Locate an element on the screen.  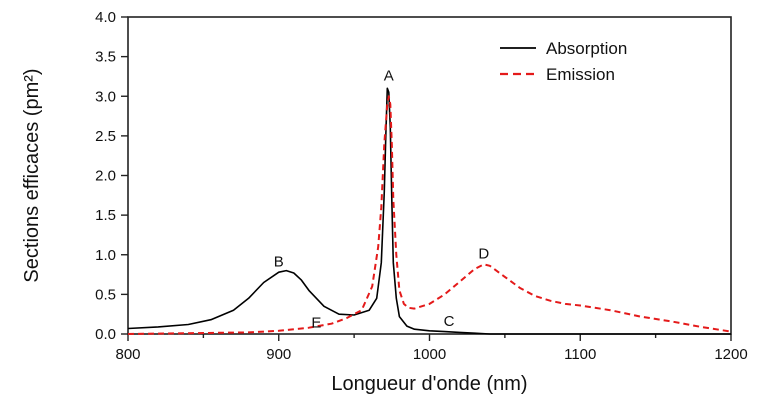
y-tick-label: 2.5 is located at coordinates (105, 136).